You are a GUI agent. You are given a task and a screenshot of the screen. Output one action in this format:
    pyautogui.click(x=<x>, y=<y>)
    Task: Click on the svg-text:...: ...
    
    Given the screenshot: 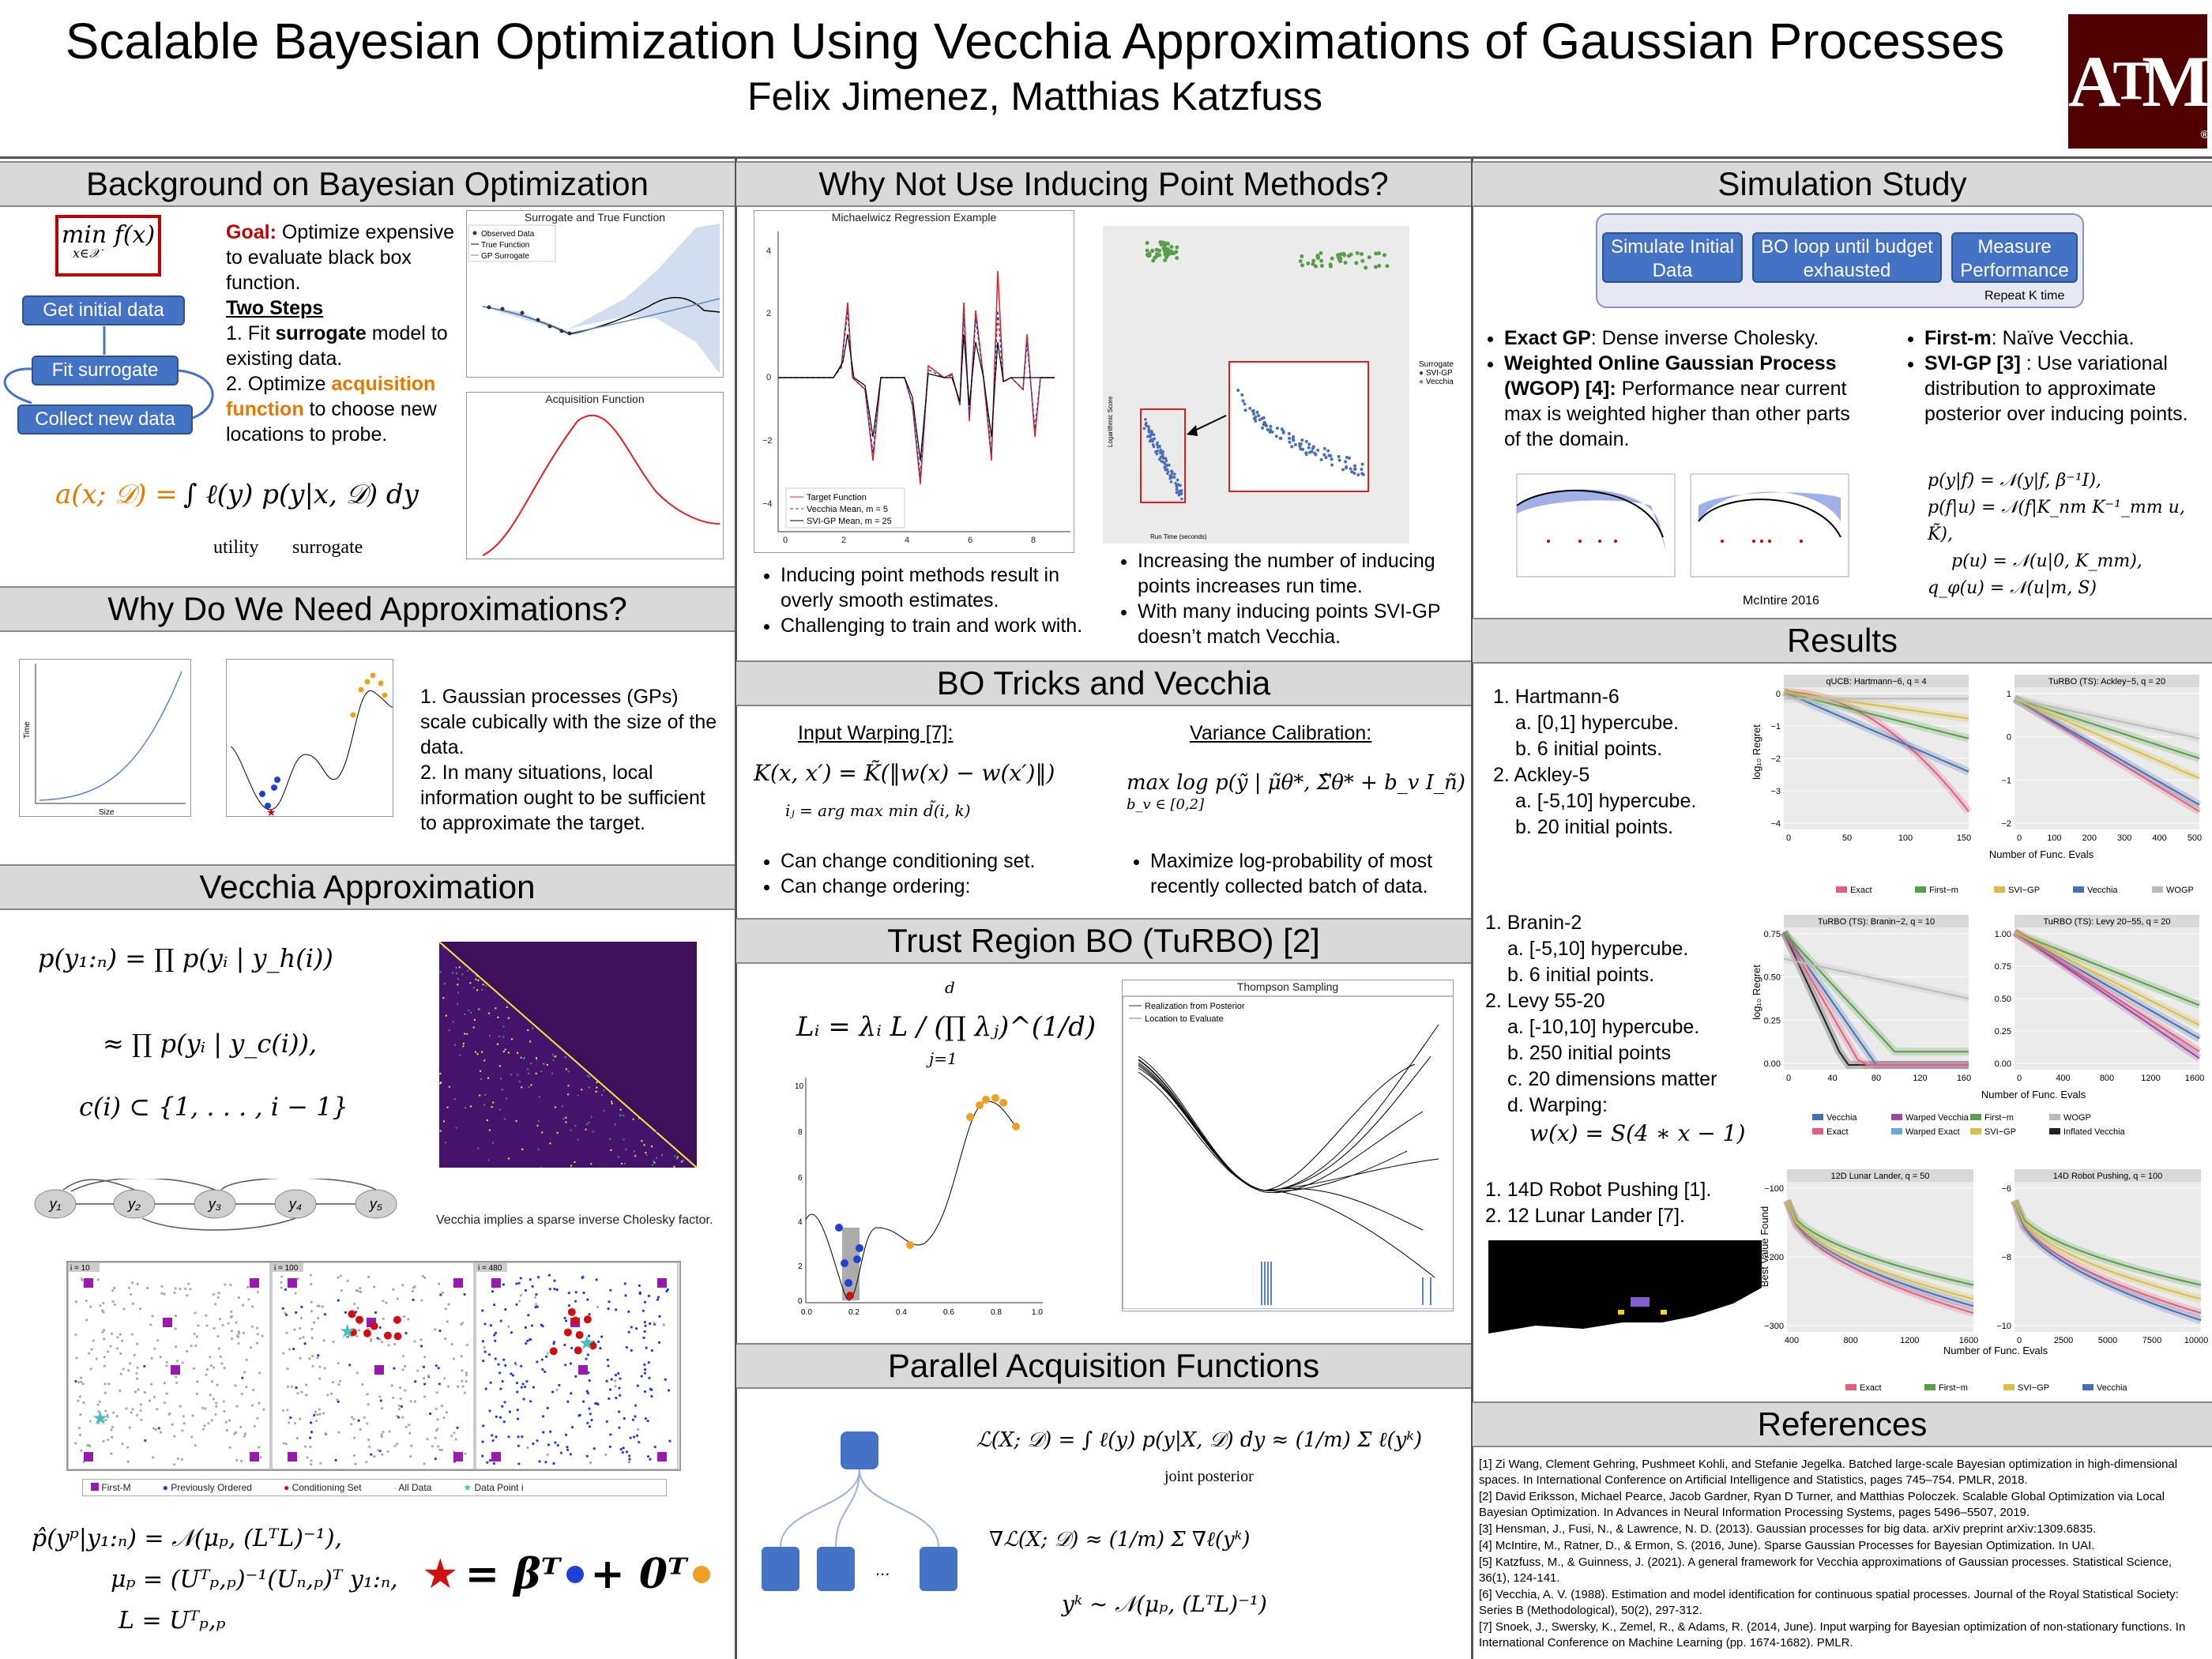 What is the action you would take?
    pyautogui.click(x=883, y=1569)
    